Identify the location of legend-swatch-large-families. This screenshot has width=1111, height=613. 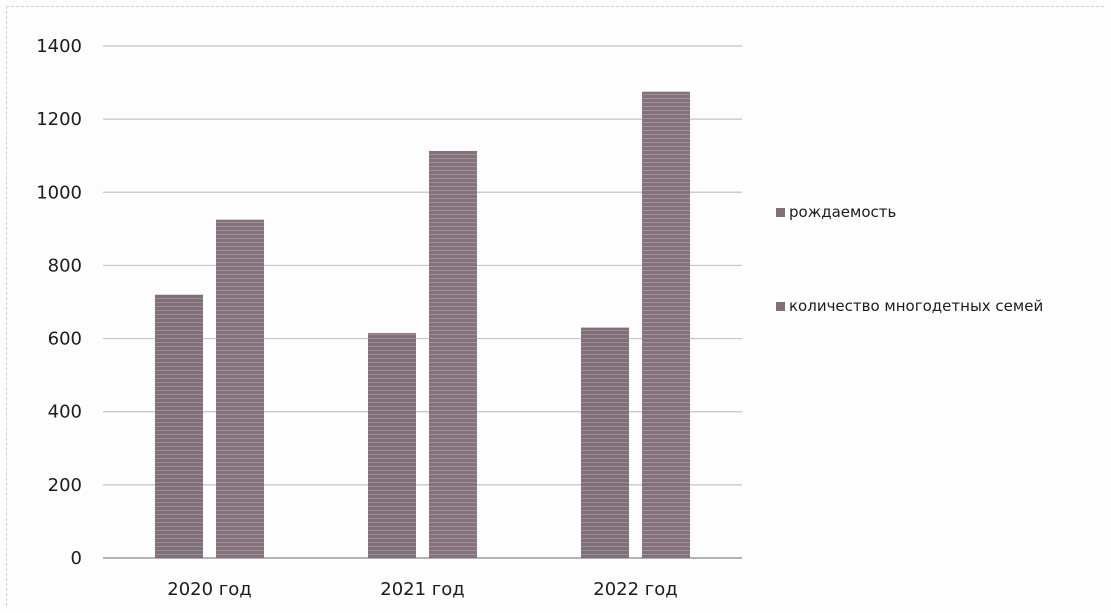
(780, 306).